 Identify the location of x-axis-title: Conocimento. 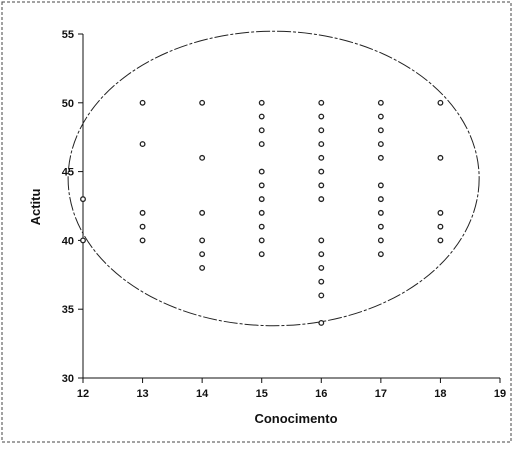
(295, 418).